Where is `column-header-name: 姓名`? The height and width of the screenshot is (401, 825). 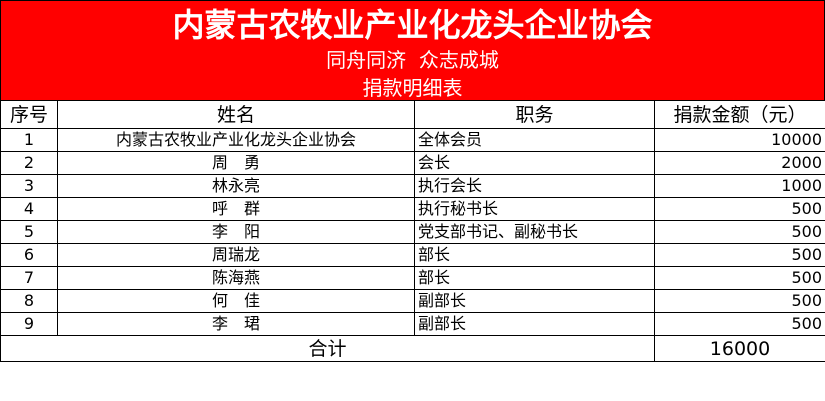 column-header-name: 姓名 is located at coordinates (236, 114).